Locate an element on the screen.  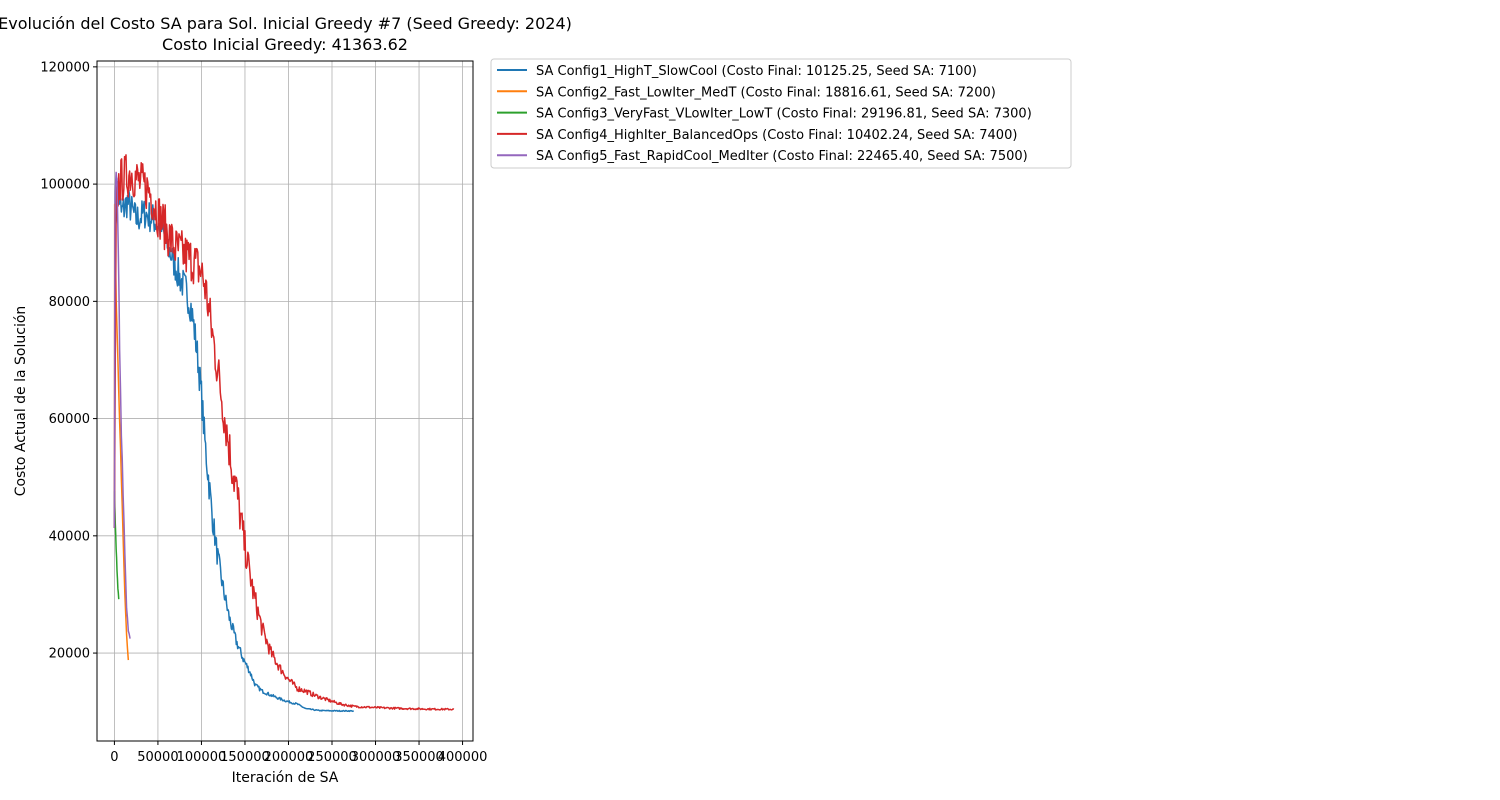
y-tick-label: 120000 is located at coordinates (65, 67).